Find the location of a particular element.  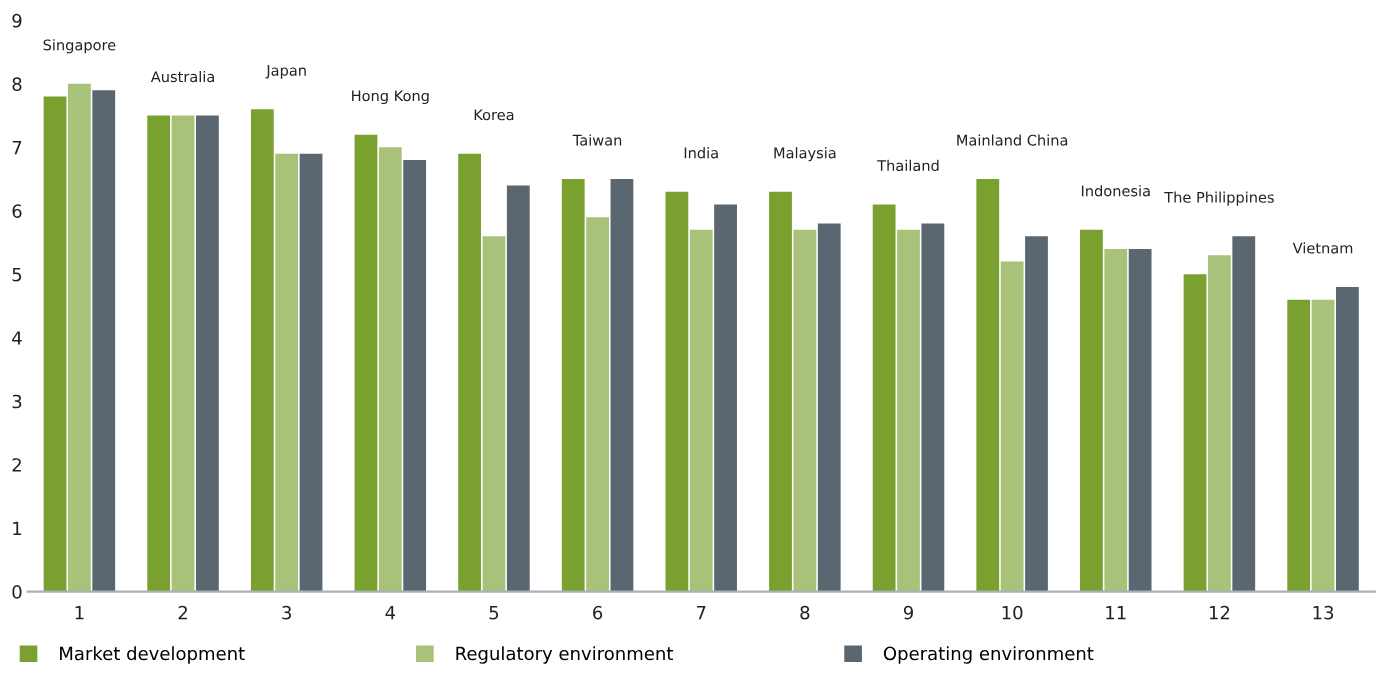

y-tick-label: 7 is located at coordinates (17, 148).